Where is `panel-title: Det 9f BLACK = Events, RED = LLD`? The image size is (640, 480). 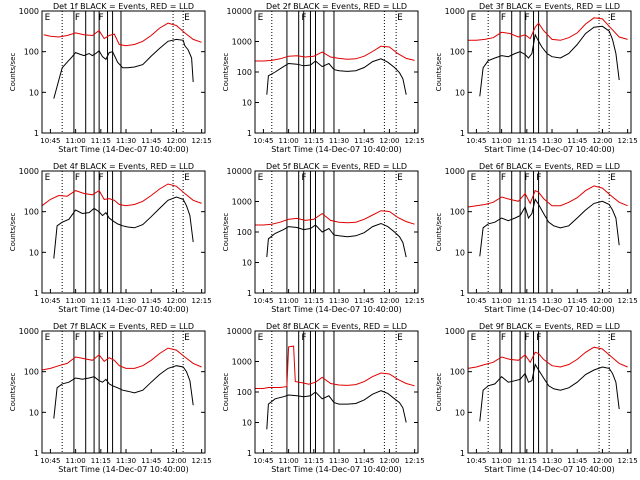 panel-title: Det 9f BLACK = Events, RED = LLD is located at coordinates (549, 326).